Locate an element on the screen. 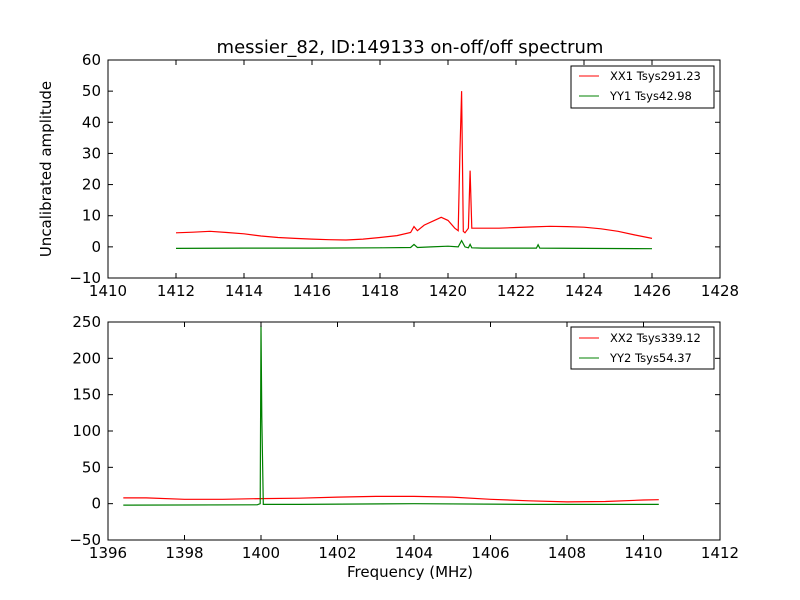 The image size is (800, 600). legend-entry-yy1: YY1 Tsys42.98 is located at coordinates (650, 96).